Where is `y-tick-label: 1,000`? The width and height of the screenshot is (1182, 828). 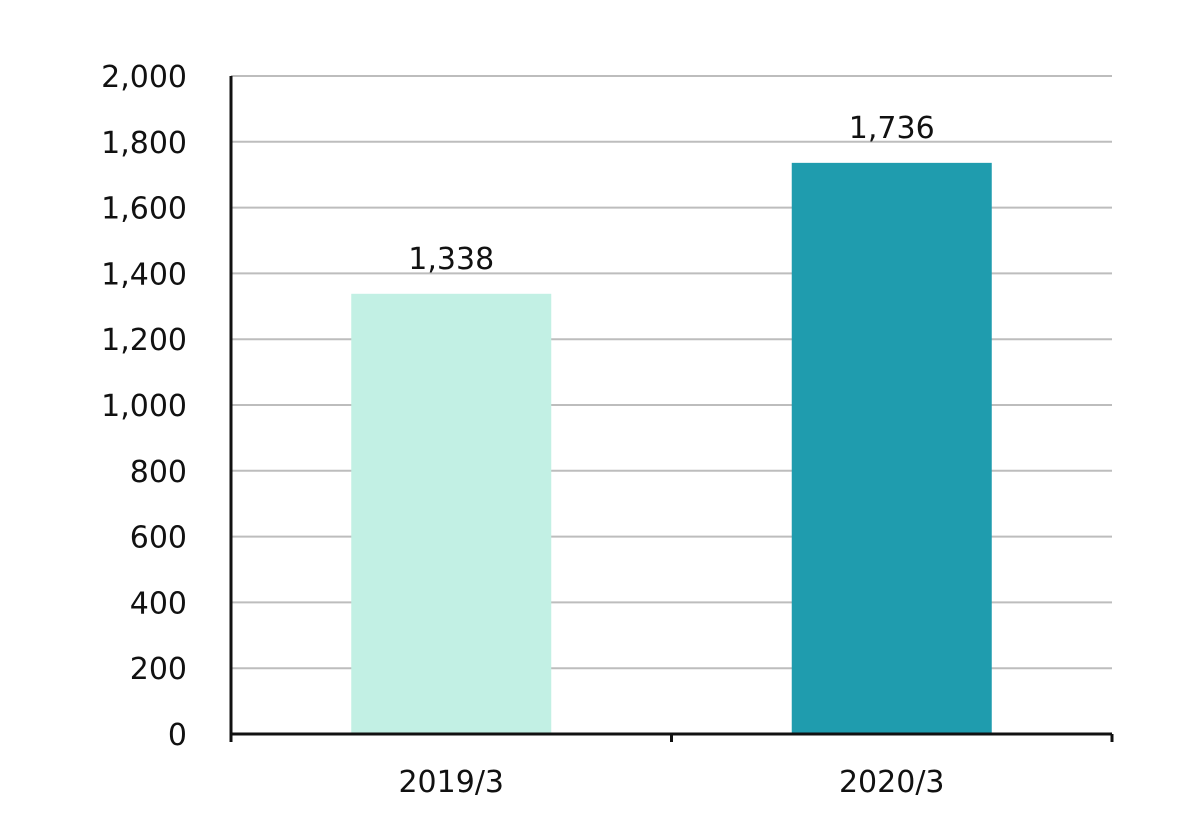 y-tick-label: 1,000 is located at coordinates (144, 406).